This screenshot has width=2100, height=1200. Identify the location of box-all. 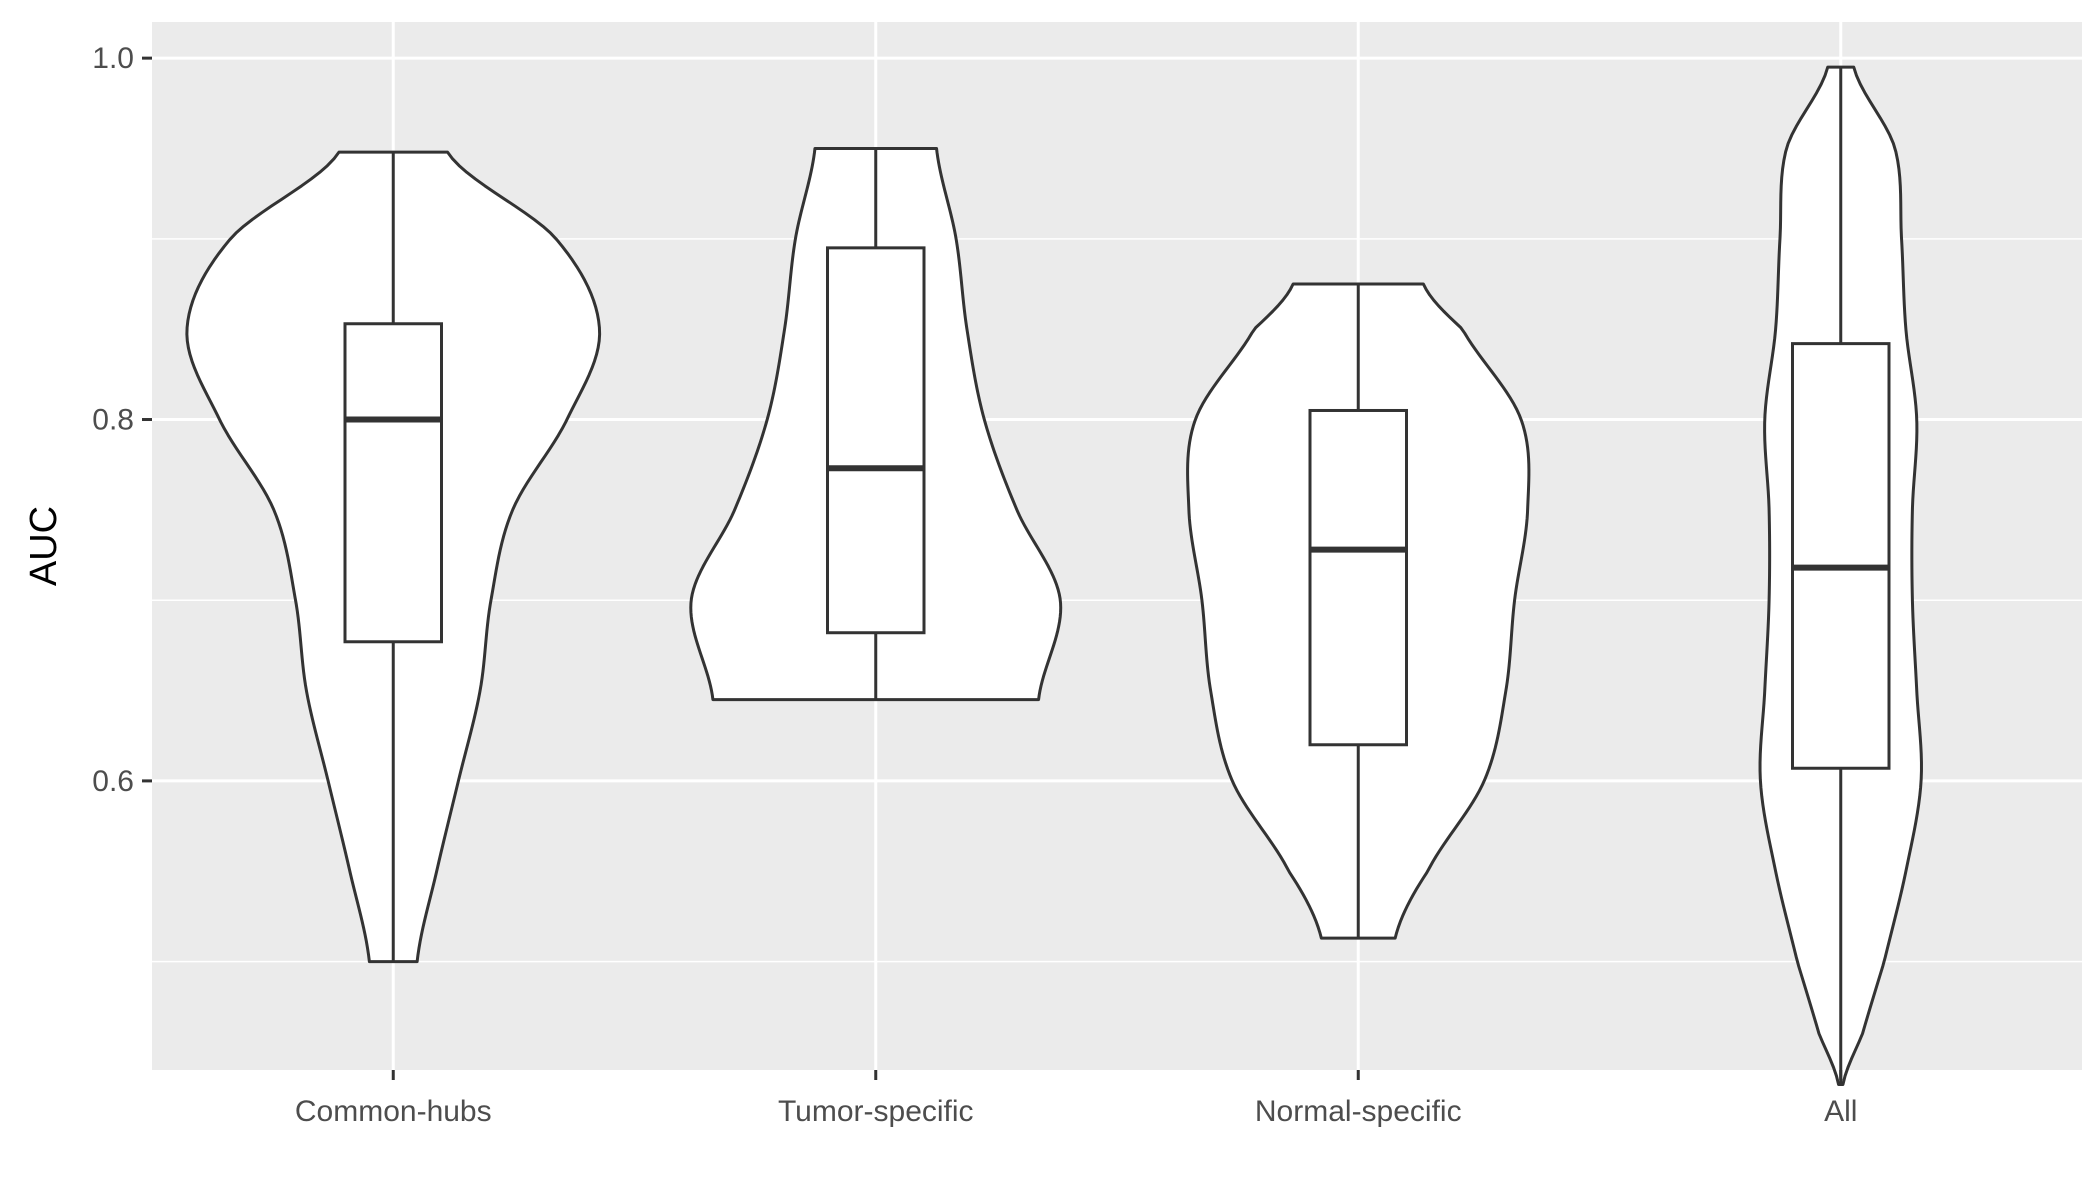
(1841, 556).